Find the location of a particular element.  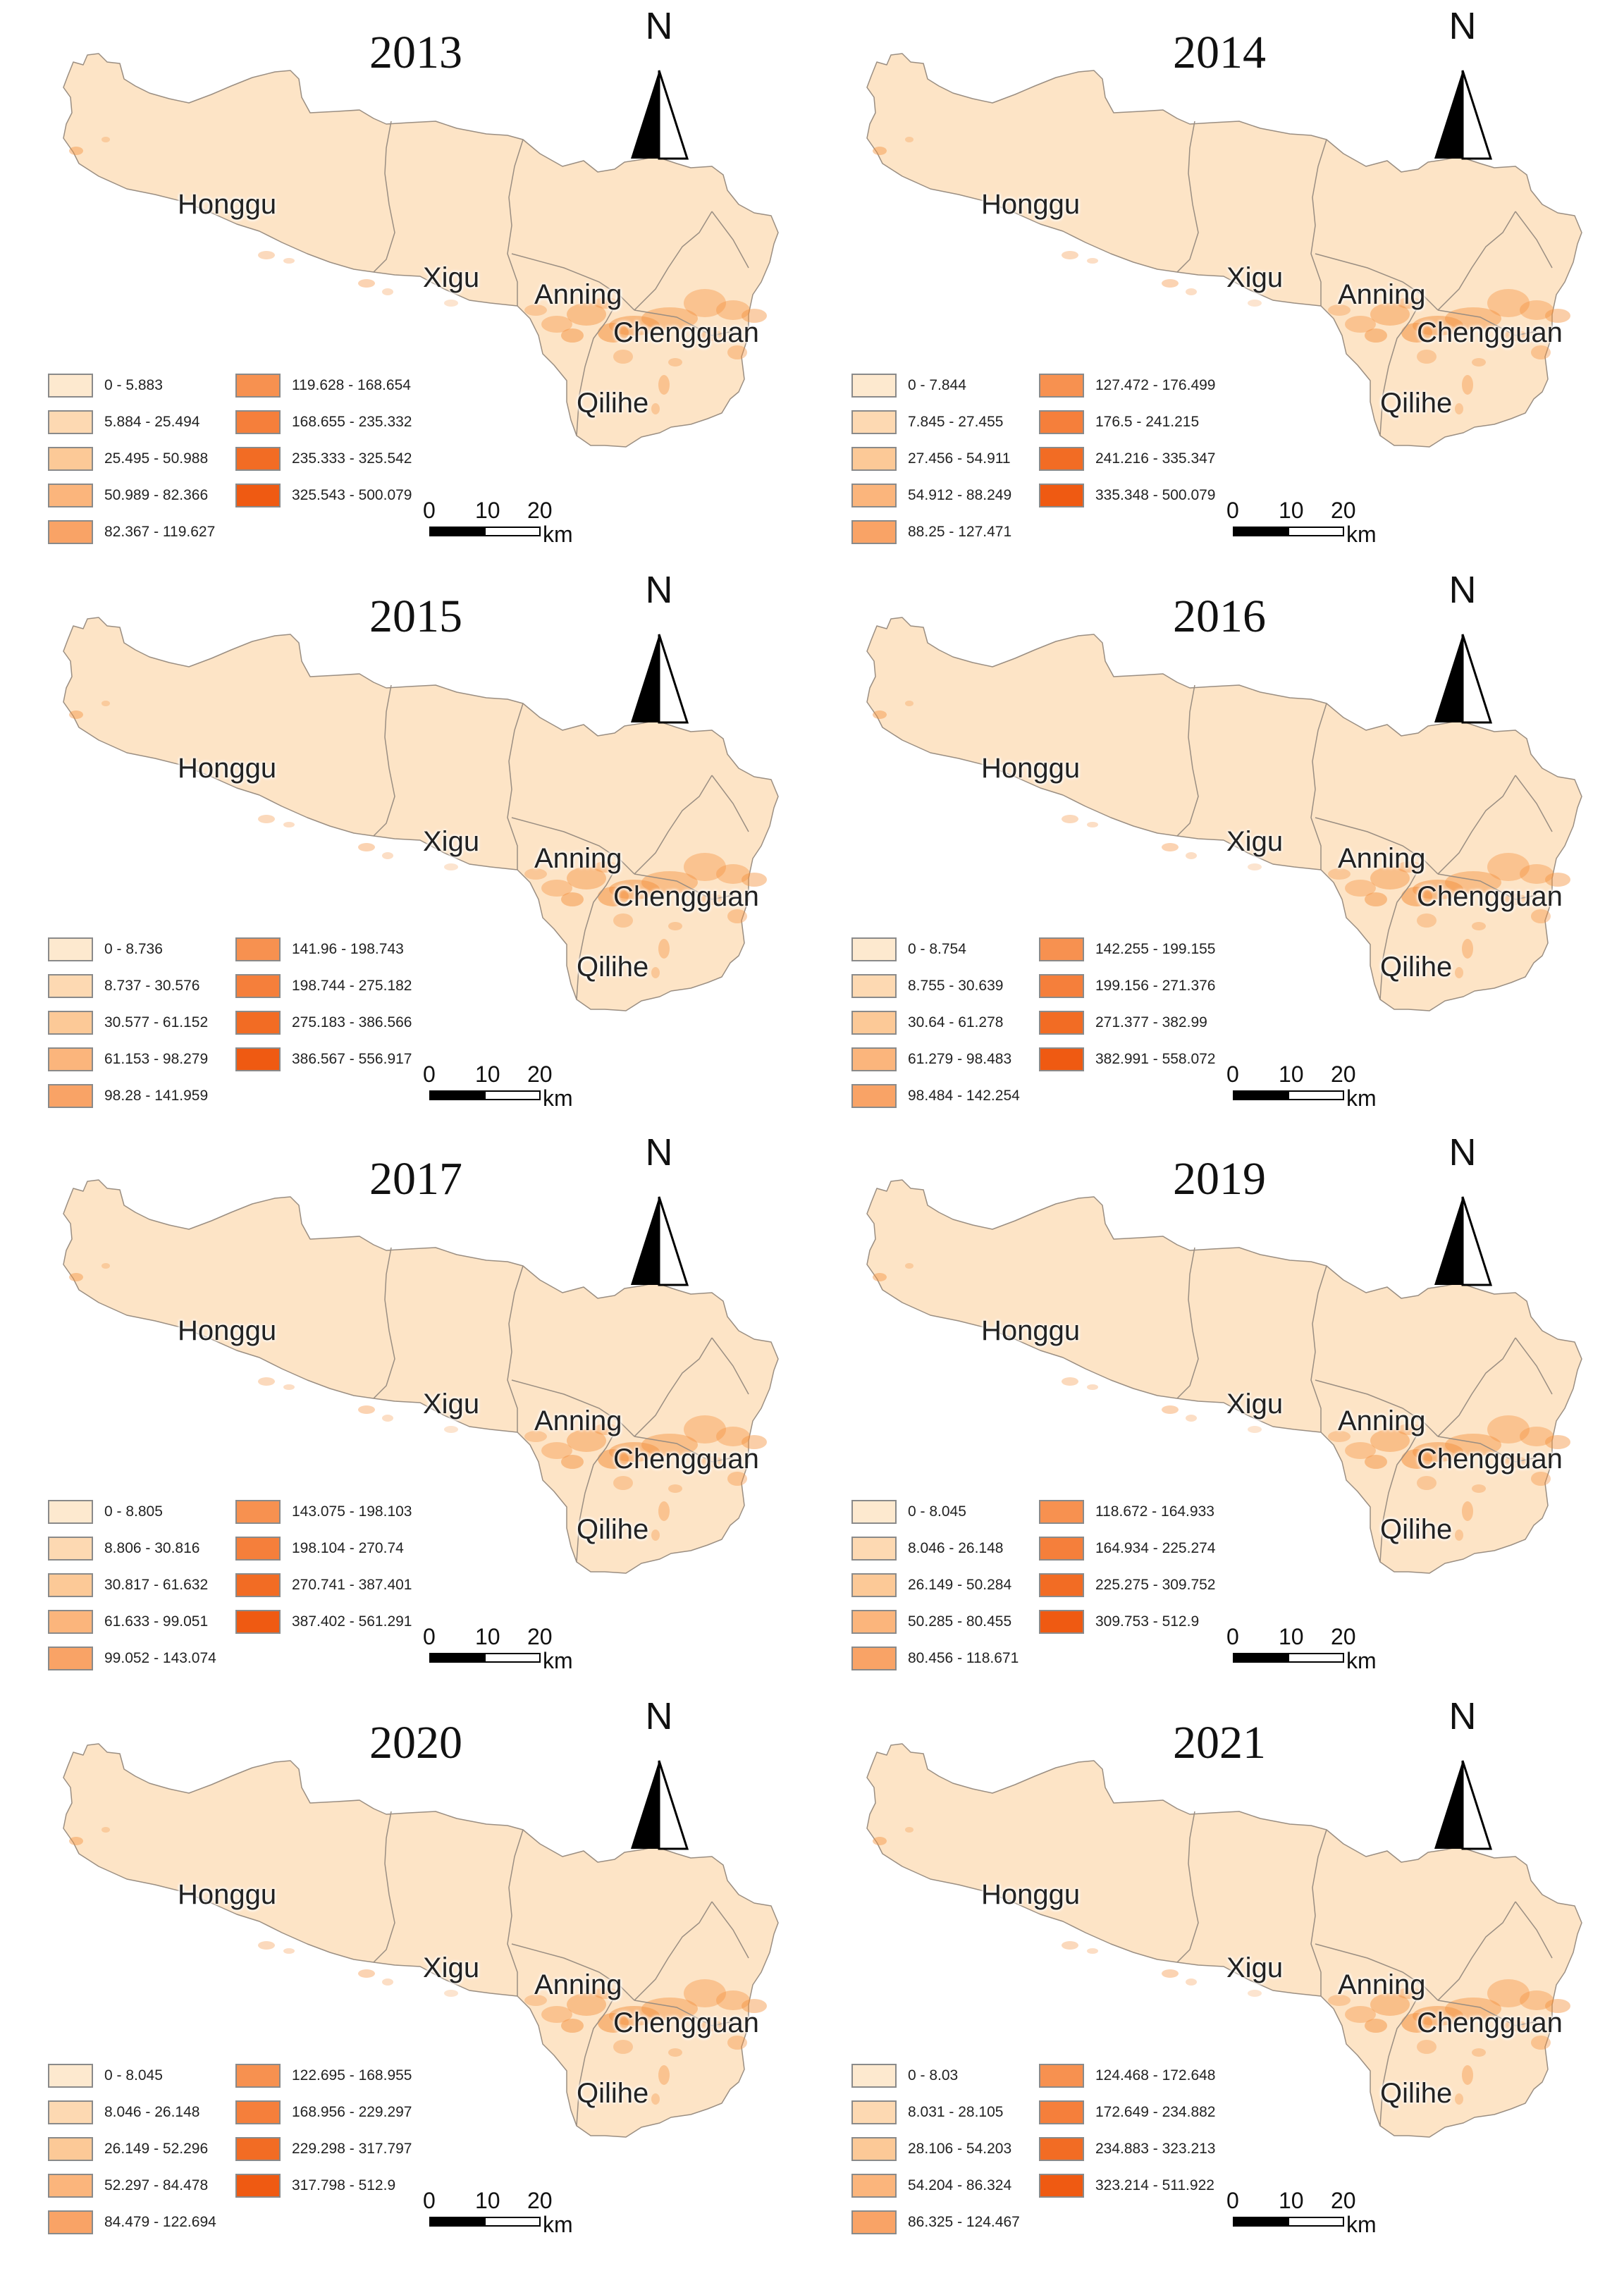

legend-label: 8.806 - 30.816 is located at coordinates (152, 1548).